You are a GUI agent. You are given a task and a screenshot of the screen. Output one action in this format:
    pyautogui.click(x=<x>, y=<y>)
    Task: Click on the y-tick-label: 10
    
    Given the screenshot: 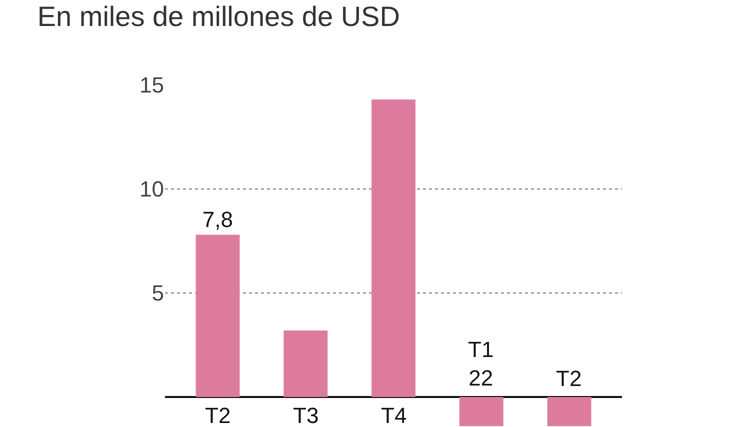 What is the action you would take?
    pyautogui.click(x=152, y=189)
    